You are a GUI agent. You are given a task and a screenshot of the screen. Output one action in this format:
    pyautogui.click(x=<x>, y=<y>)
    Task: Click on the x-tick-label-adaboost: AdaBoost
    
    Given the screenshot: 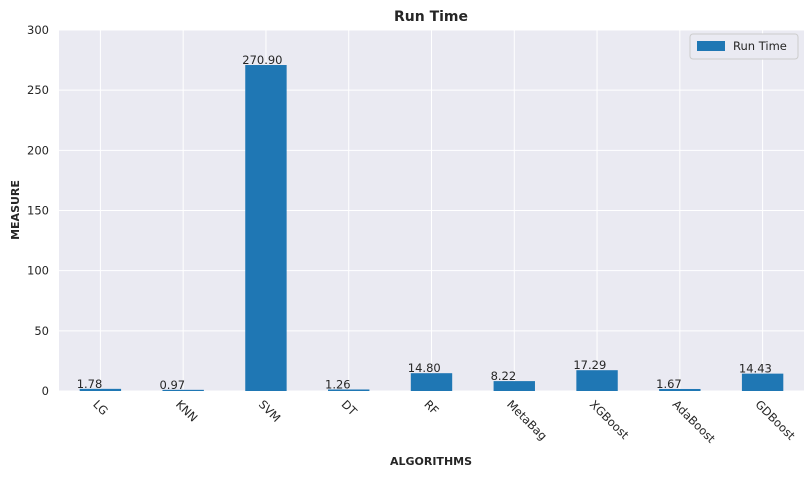 What is the action you would take?
    pyautogui.click(x=694, y=421)
    